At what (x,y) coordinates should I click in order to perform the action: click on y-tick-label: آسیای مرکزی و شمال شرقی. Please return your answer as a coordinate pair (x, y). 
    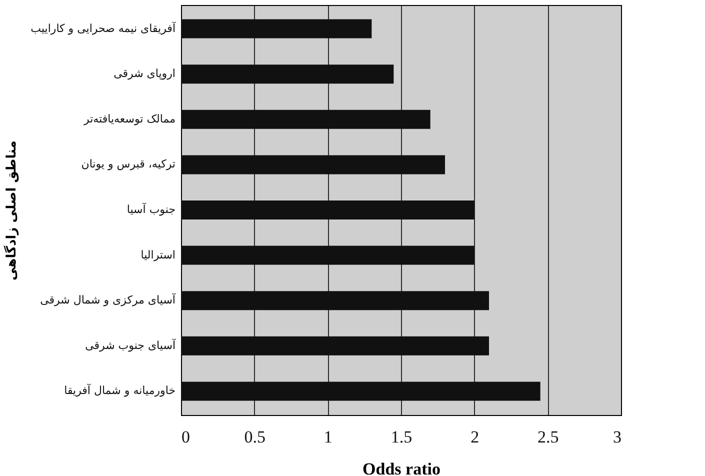
    Looking at the image, I should click on (108, 299).